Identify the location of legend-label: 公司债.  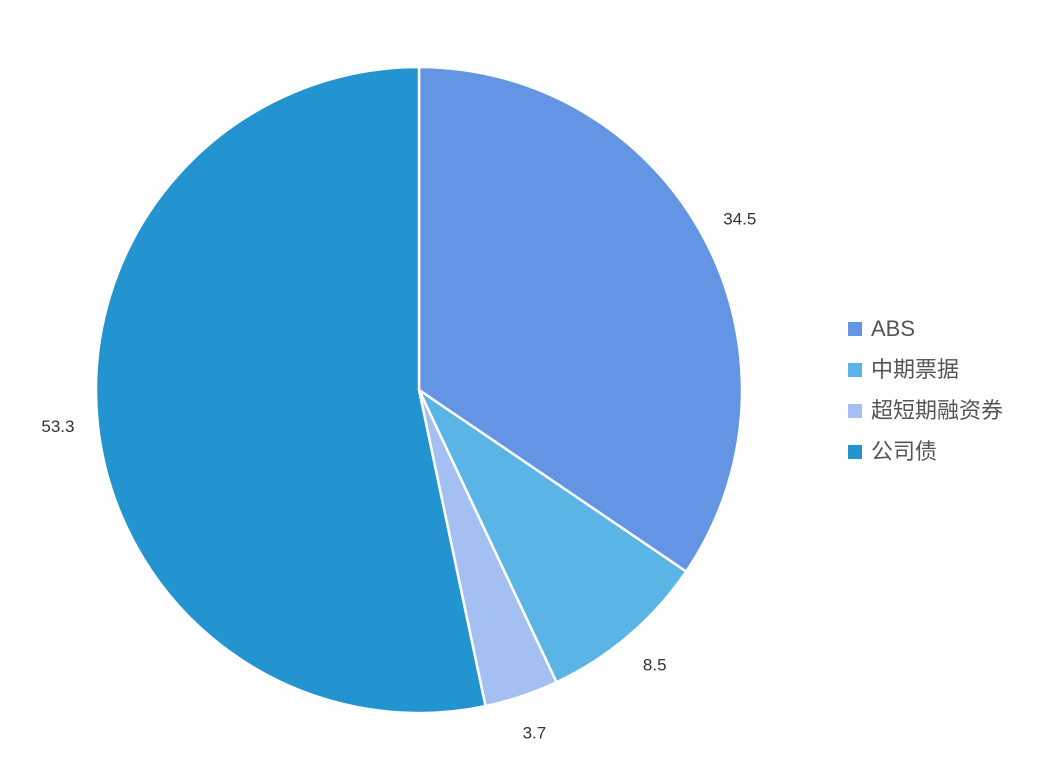
(904, 451).